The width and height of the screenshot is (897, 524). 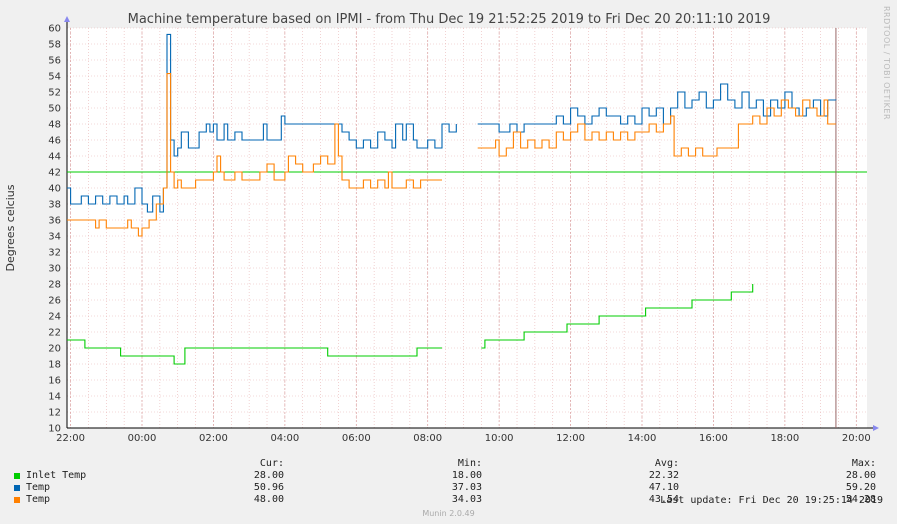 What do you see at coordinates (54, 109) in the screenshot?
I see `y-tick-label: 50` at bounding box center [54, 109].